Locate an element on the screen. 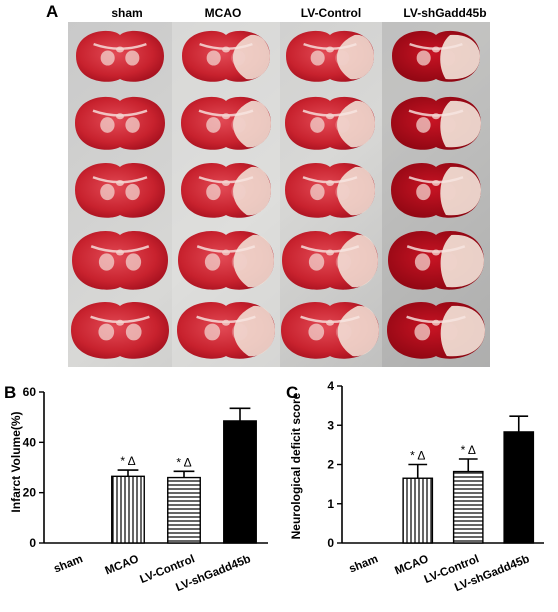 The height and width of the screenshot is (612, 558). column-header-mcao: MCAO is located at coordinates (223, 13).